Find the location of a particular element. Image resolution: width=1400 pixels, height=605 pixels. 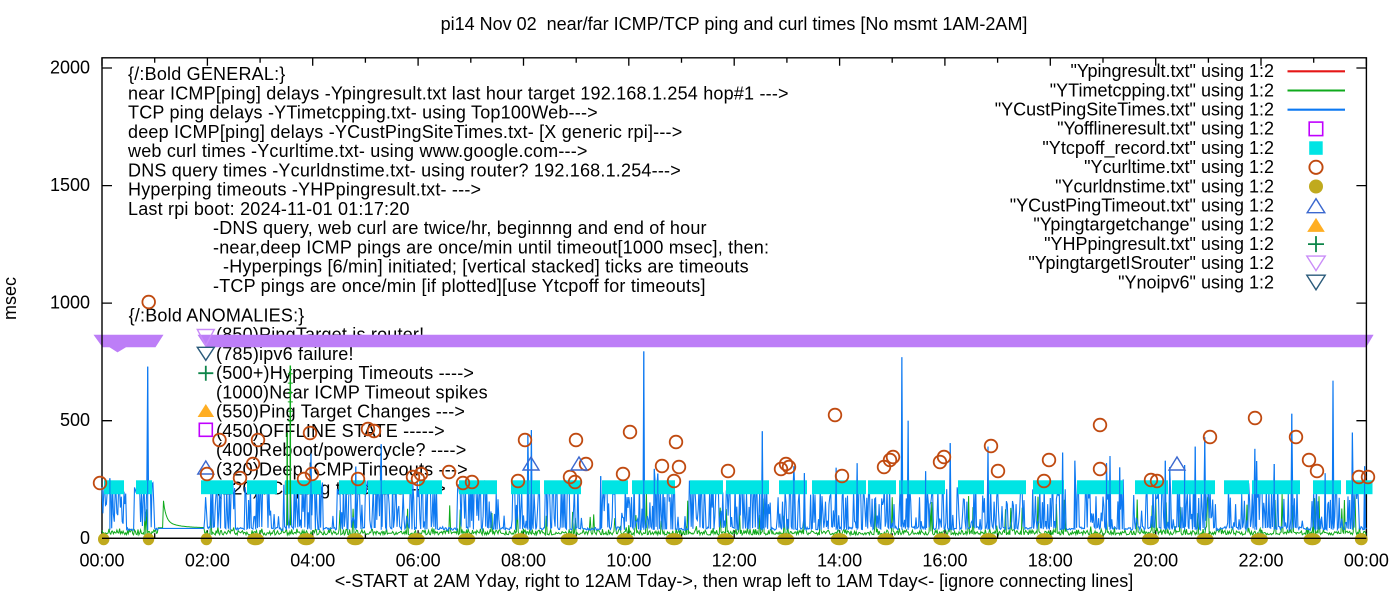

svg-text: (1000)Near ICMP Timeout spikes is located at coordinates (352, 392).